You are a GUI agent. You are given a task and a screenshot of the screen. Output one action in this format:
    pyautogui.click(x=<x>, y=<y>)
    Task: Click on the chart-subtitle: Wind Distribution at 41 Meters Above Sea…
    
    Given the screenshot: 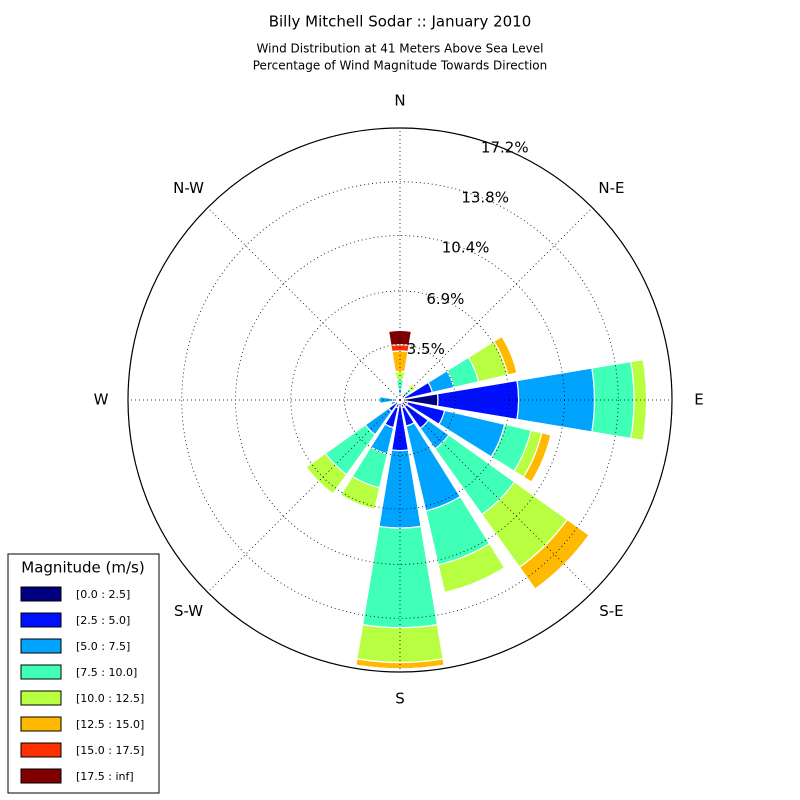 What is the action you would take?
    pyautogui.click(x=400, y=49)
    